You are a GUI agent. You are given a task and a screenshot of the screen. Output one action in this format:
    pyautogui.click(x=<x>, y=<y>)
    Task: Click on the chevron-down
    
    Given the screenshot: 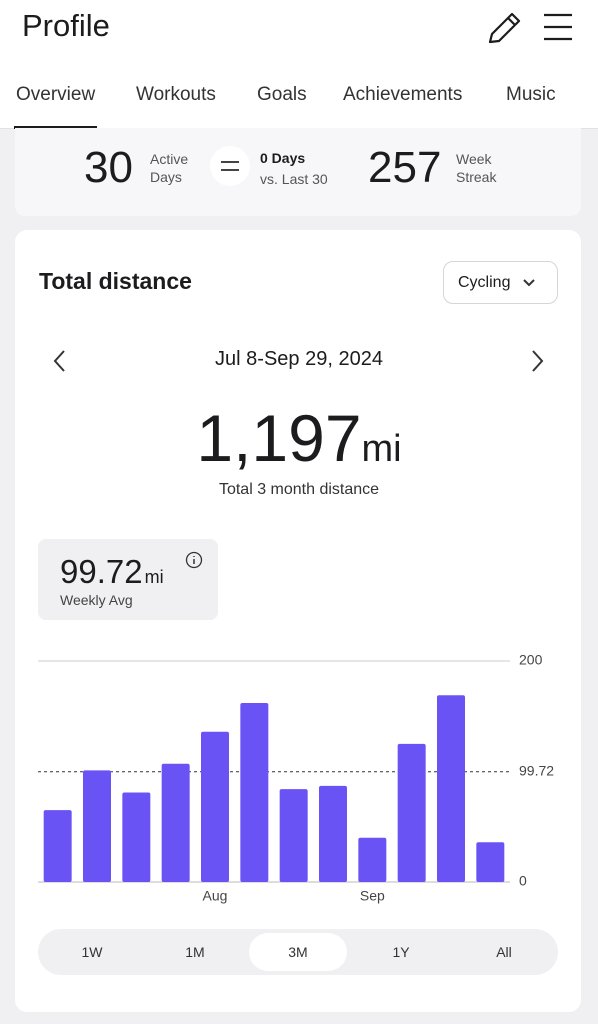 What is the action you would take?
    pyautogui.click(x=529, y=283)
    